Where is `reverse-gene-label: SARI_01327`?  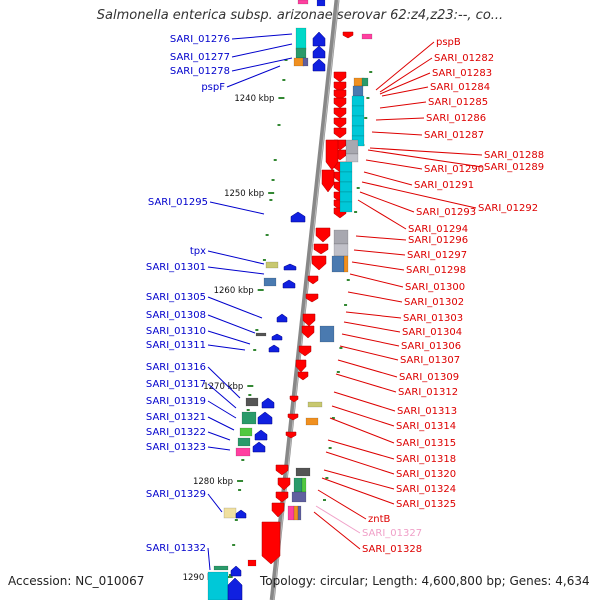
reverse-gene-label: SARI_01327 is located at coordinates (392, 533).